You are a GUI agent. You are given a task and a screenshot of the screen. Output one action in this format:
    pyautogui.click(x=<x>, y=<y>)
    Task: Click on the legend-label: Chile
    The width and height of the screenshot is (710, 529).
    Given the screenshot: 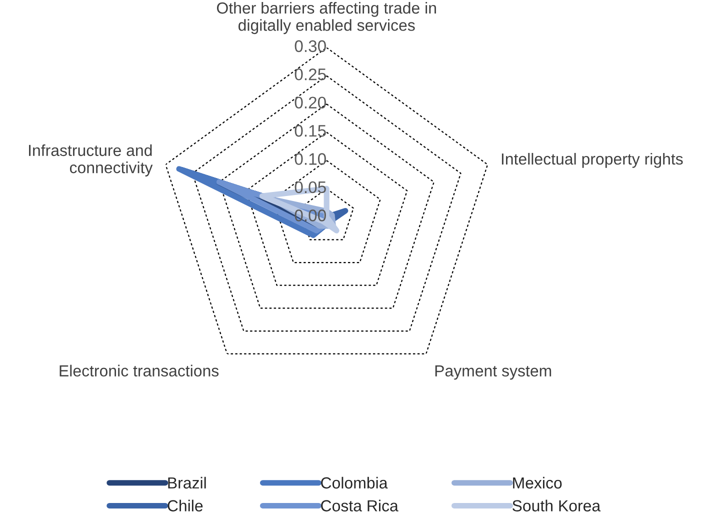 What is the action you would take?
    pyautogui.click(x=185, y=506)
    